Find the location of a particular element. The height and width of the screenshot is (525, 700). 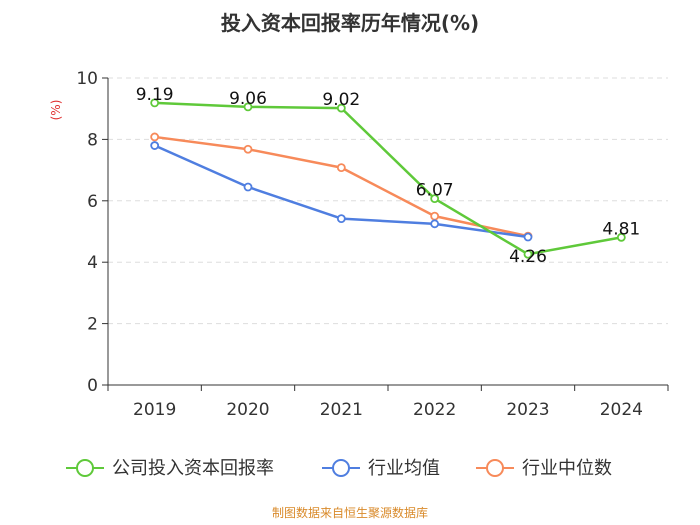

data-label: 9.06 is located at coordinates (248, 99).